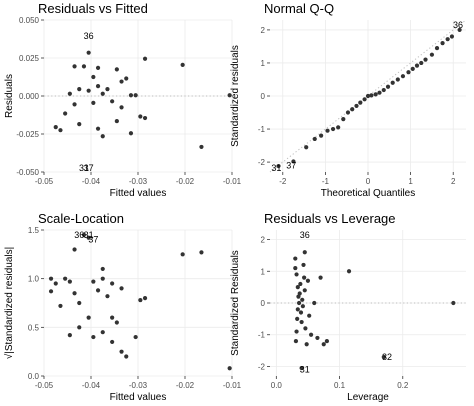 The image size is (474, 406). Describe the element at coordinates (368, 397) in the screenshot. I see `x-axis-label: Leverage` at that location.